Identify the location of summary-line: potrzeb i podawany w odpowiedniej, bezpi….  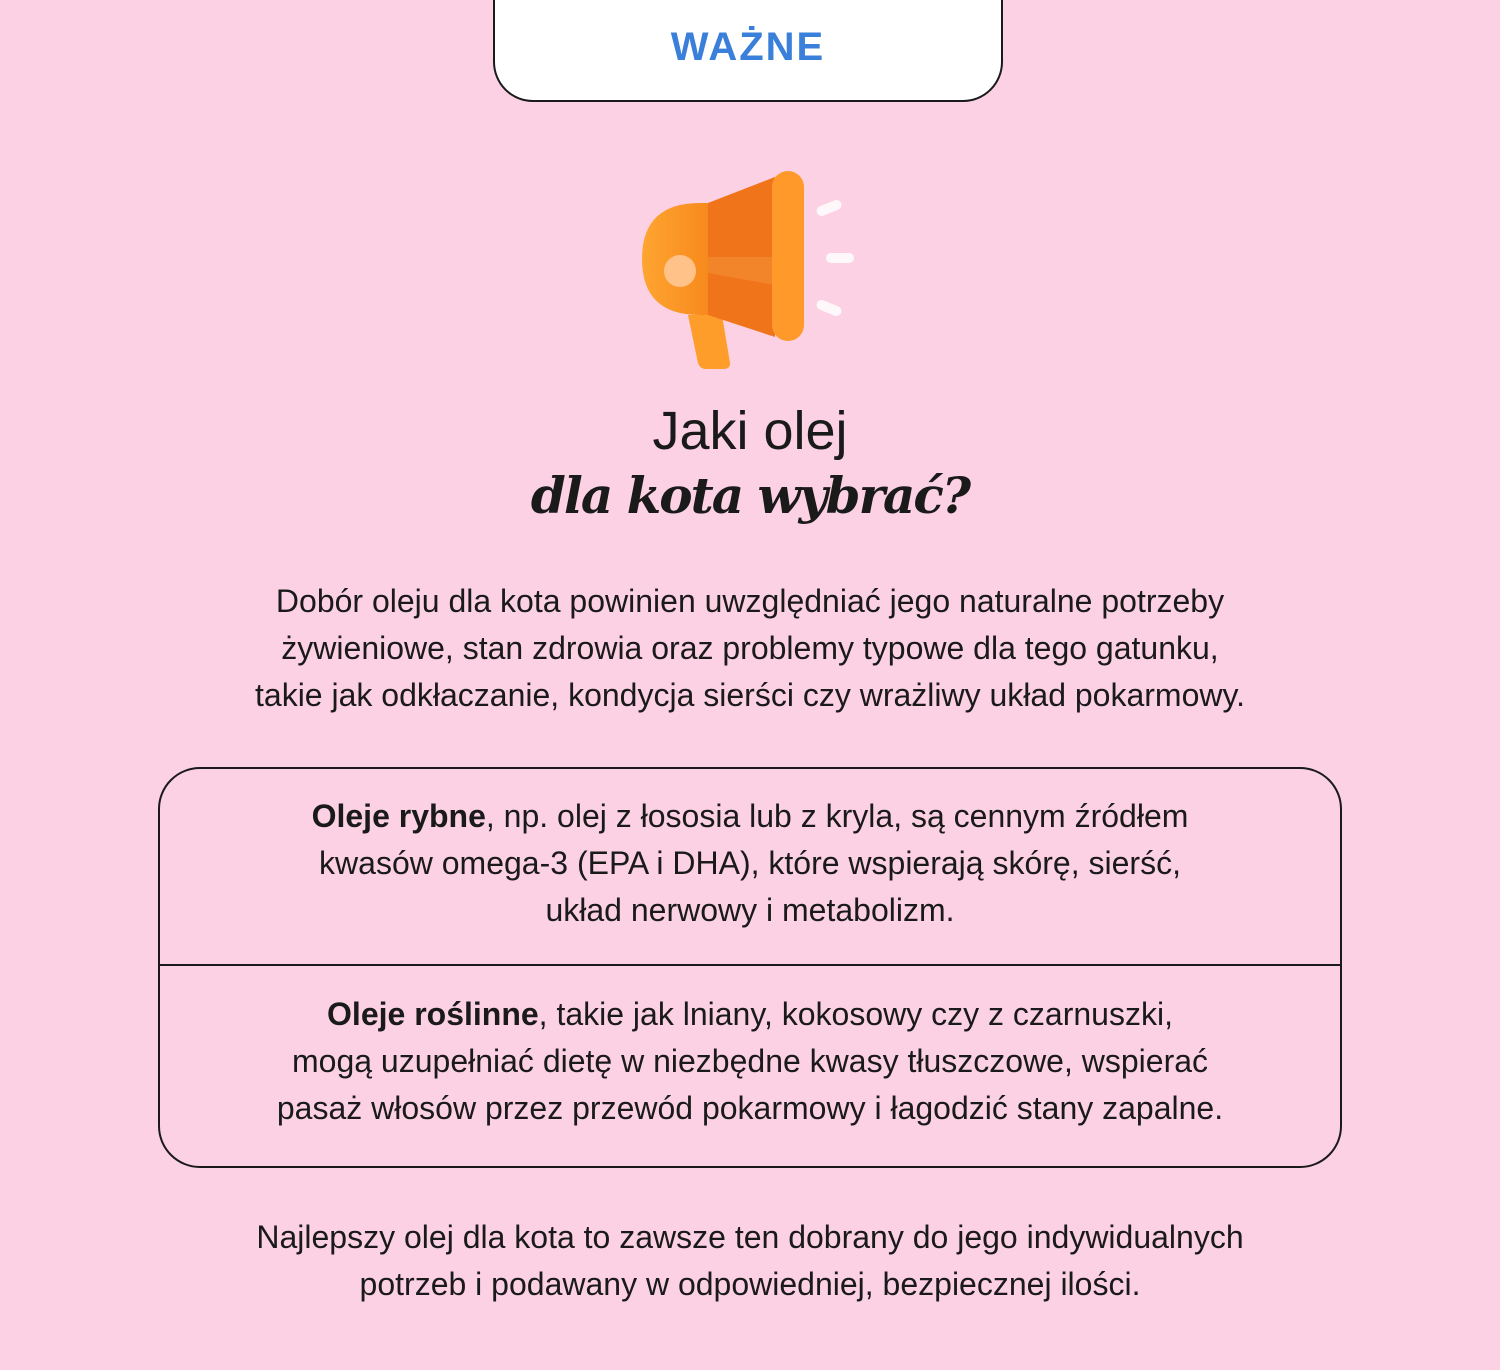
(750, 1284).